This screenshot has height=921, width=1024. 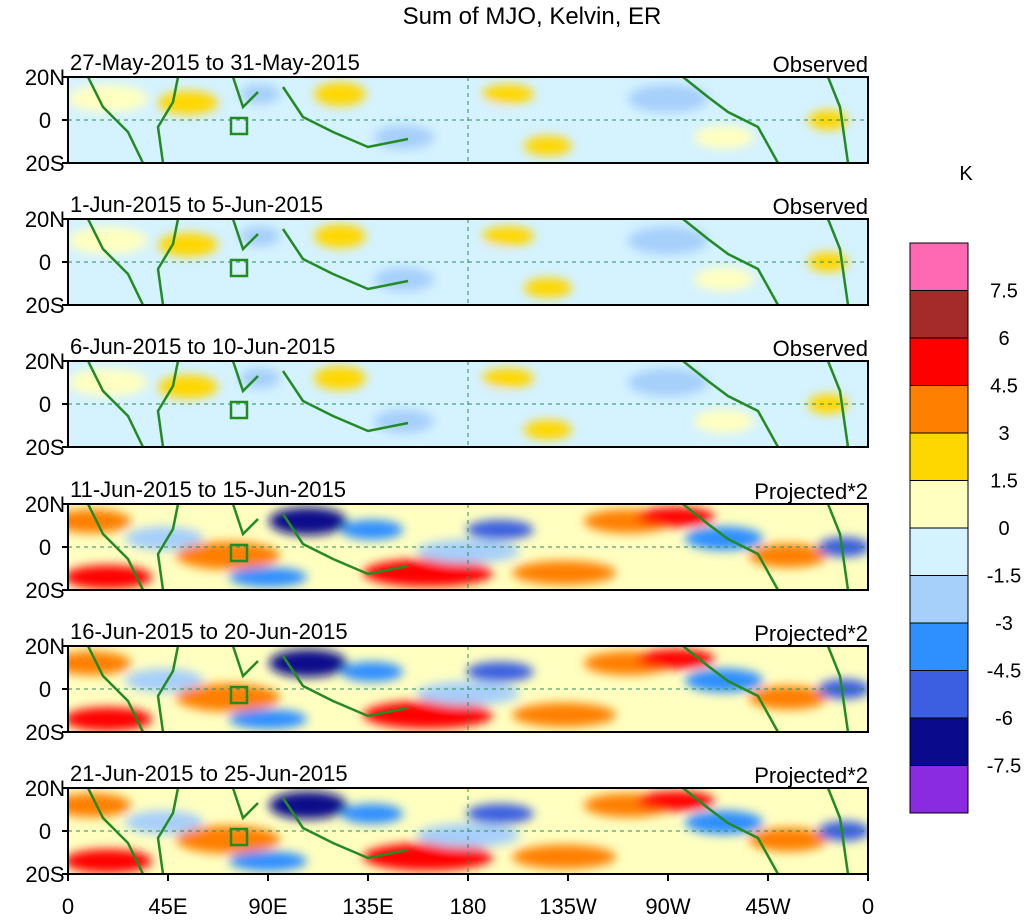 I want to click on colorbar: 7.5 6 4.5 3 1.5 0 -1.5 -3 -4.5 -6 -7.5, so click(x=965, y=528).